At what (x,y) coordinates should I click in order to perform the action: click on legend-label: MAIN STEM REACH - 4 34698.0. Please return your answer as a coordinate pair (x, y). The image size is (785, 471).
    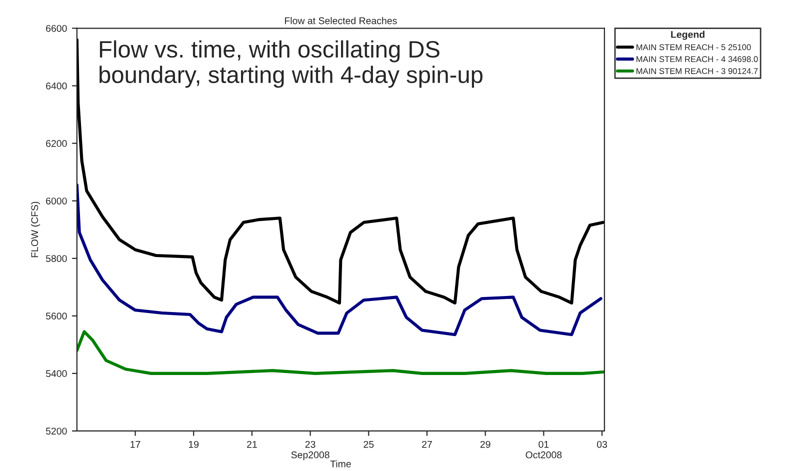
    Looking at the image, I should click on (697, 59).